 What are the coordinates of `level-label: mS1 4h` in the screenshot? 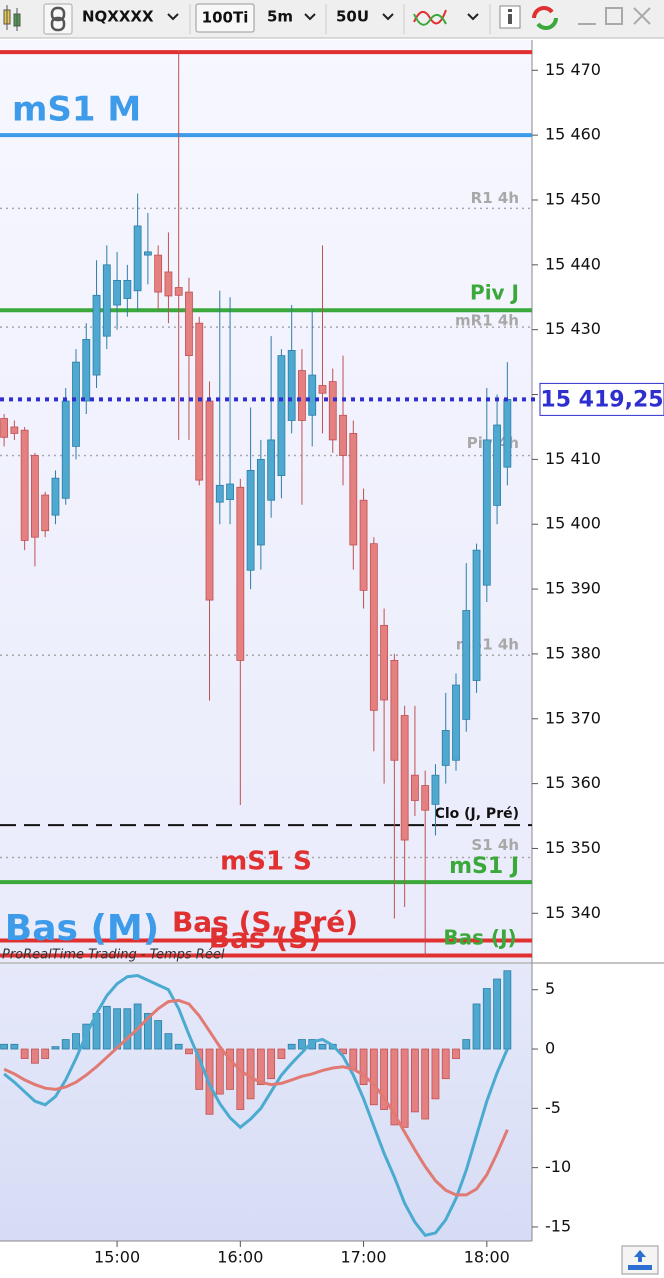 It's located at (487, 645).